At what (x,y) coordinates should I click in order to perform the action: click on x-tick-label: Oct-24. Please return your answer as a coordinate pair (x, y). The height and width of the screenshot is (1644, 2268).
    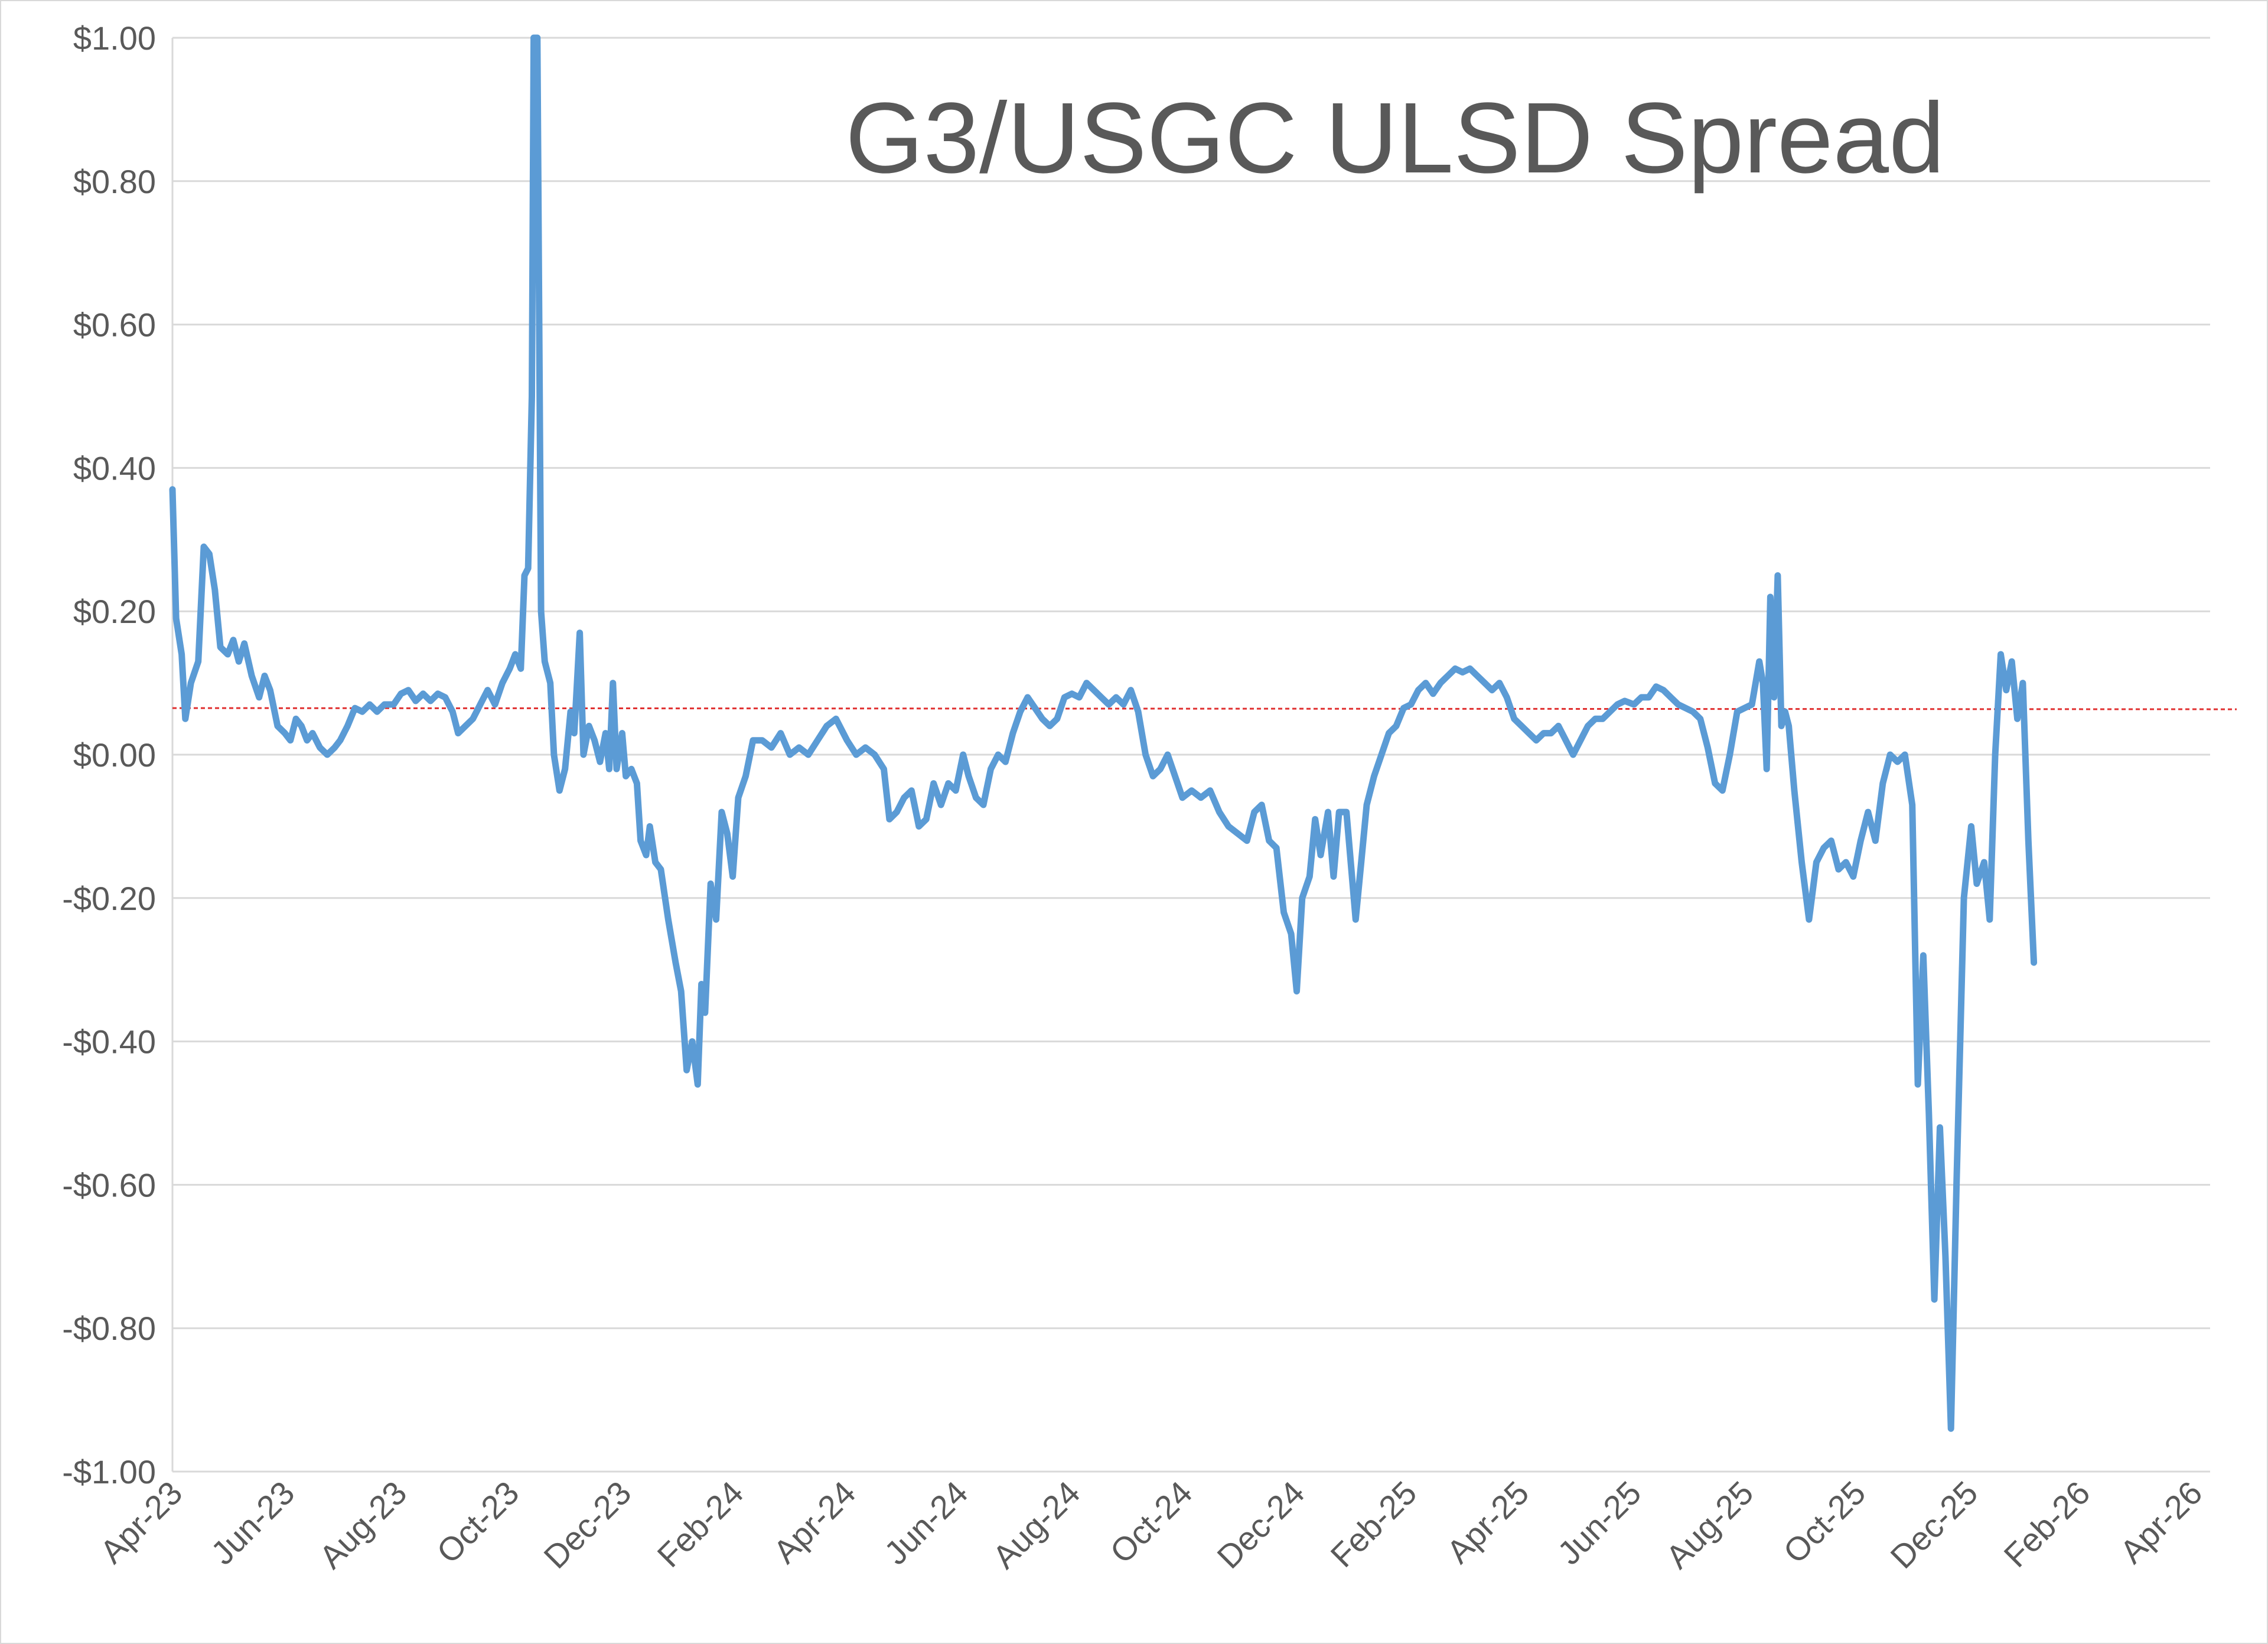
    Looking at the image, I should click on (1151, 1522).